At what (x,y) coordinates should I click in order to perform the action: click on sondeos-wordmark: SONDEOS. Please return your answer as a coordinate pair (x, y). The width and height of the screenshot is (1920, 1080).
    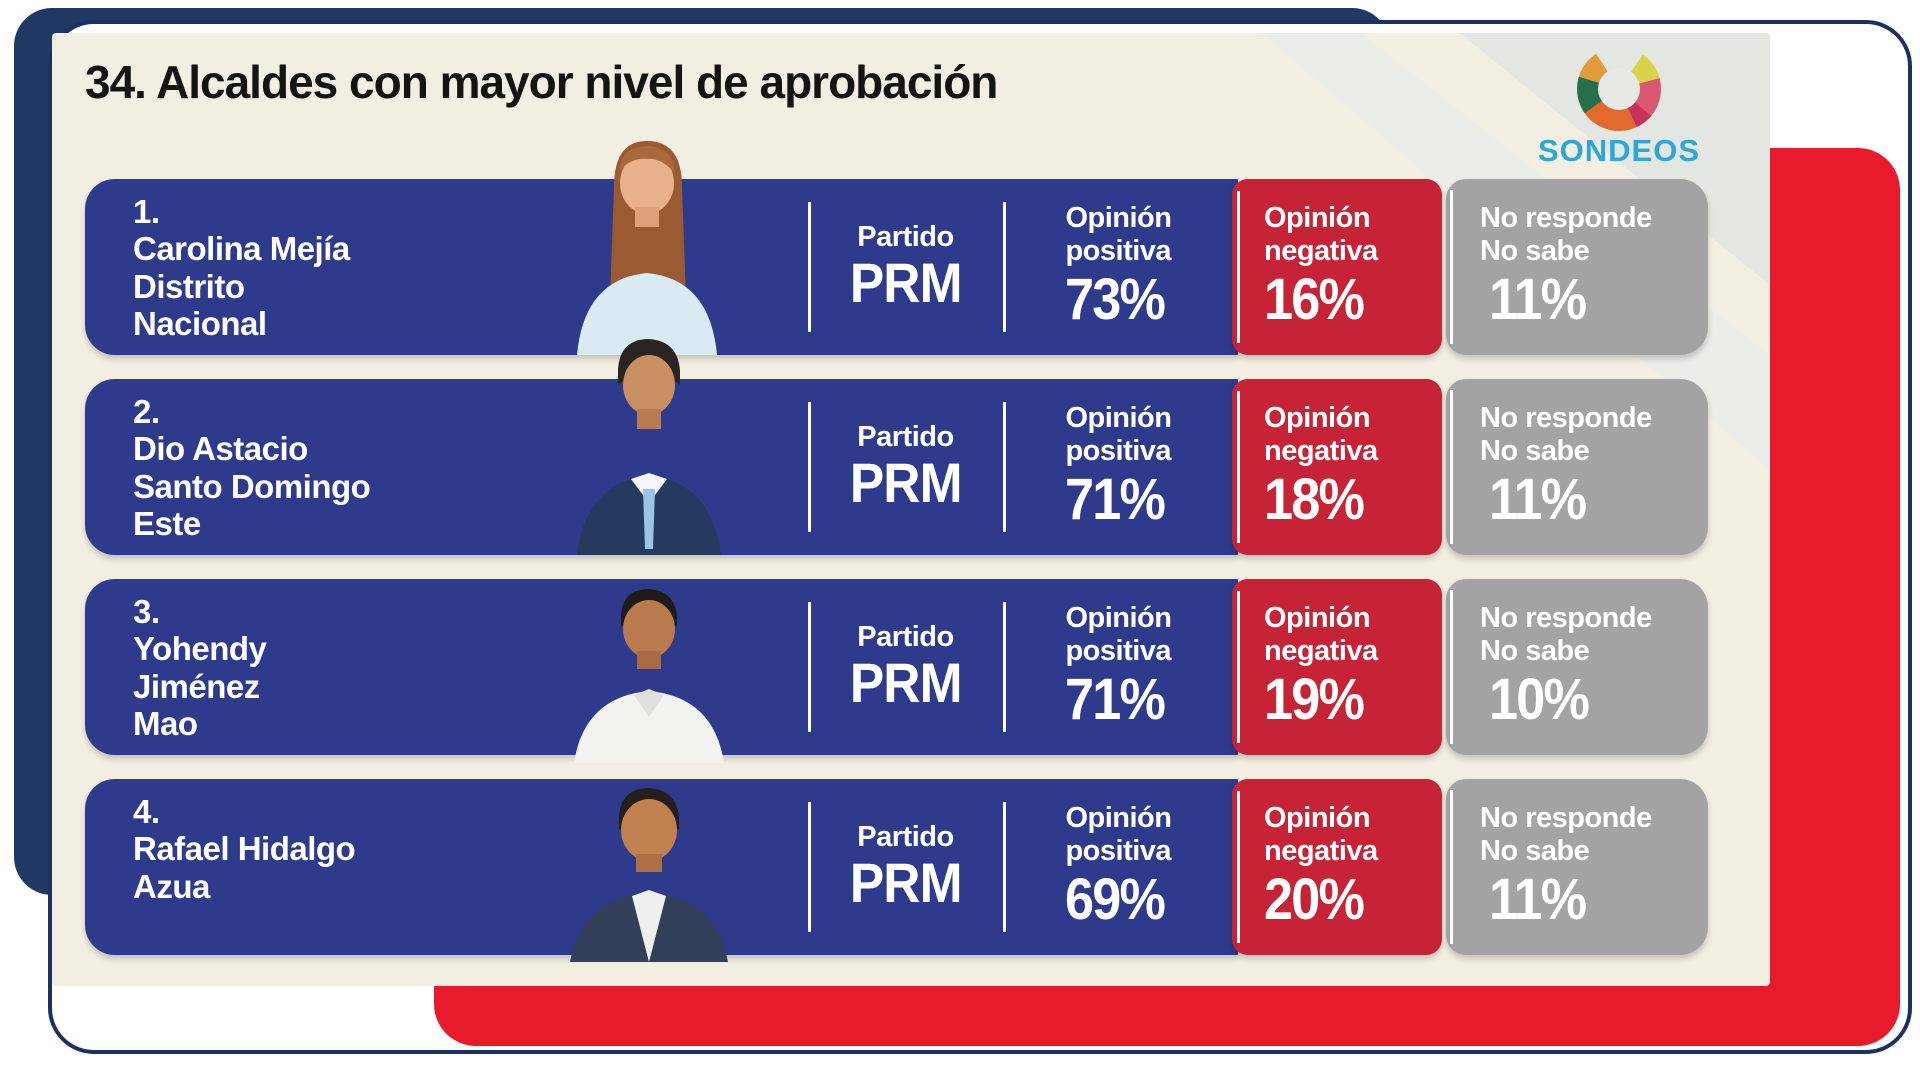
    Looking at the image, I should click on (1619, 150).